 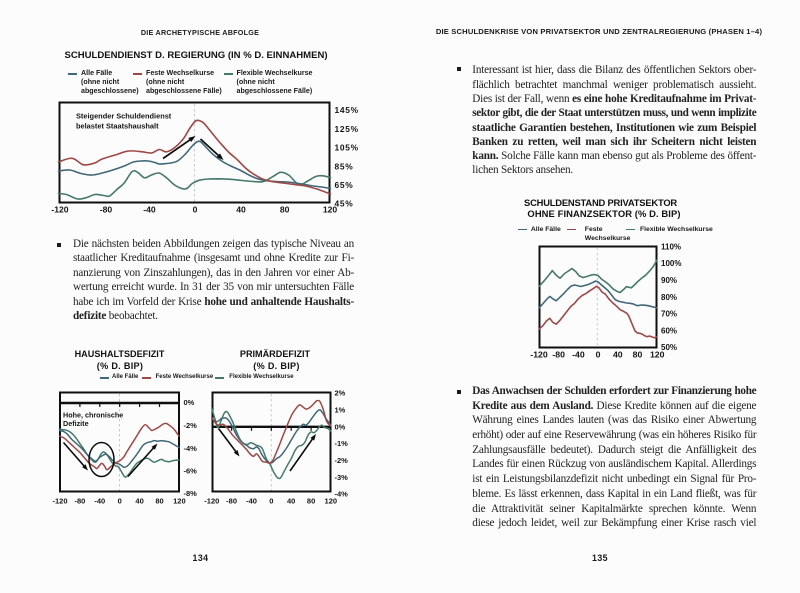 What do you see at coordinates (344, 166) in the screenshot?
I see `svg-text: 85%` at bounding box center [344, 166].